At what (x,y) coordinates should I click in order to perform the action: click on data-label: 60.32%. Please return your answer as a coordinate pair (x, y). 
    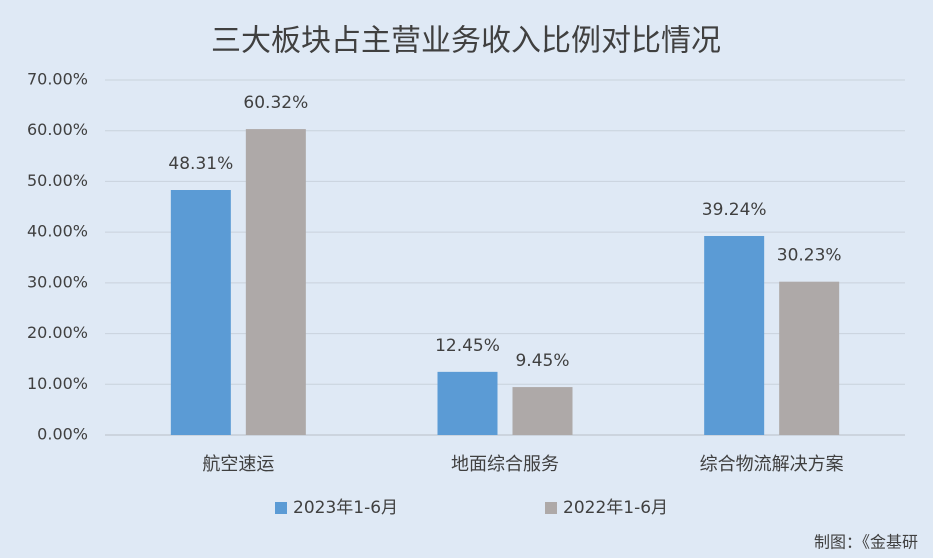
    Looking at the image, I should click on (275, 103).